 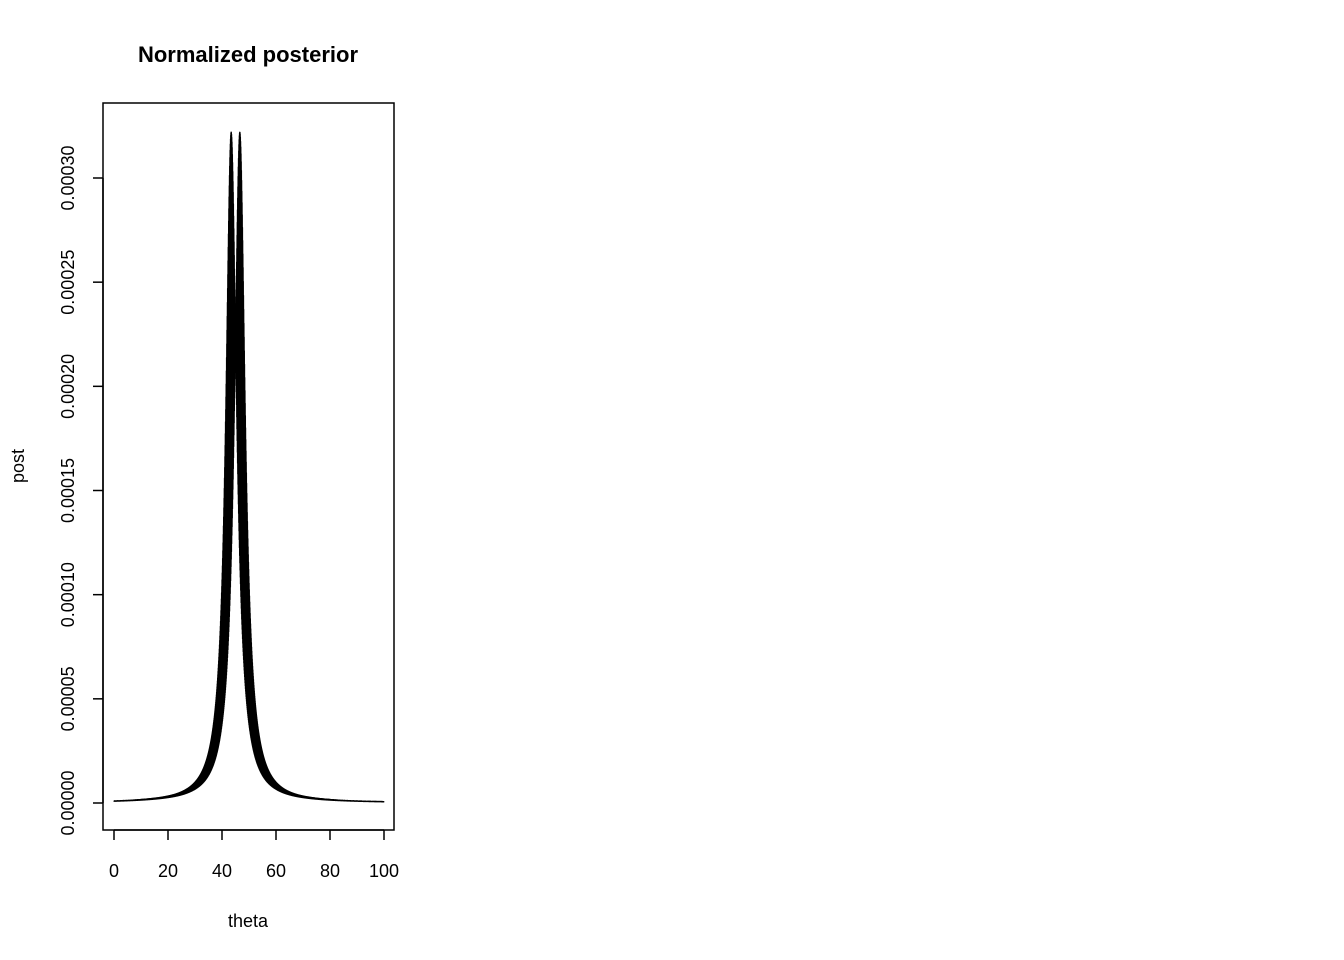 What do you see at coordinates (222, 871) in the screenshot?
I see `x-tick-label: 40` at bounding box center [222, 871].